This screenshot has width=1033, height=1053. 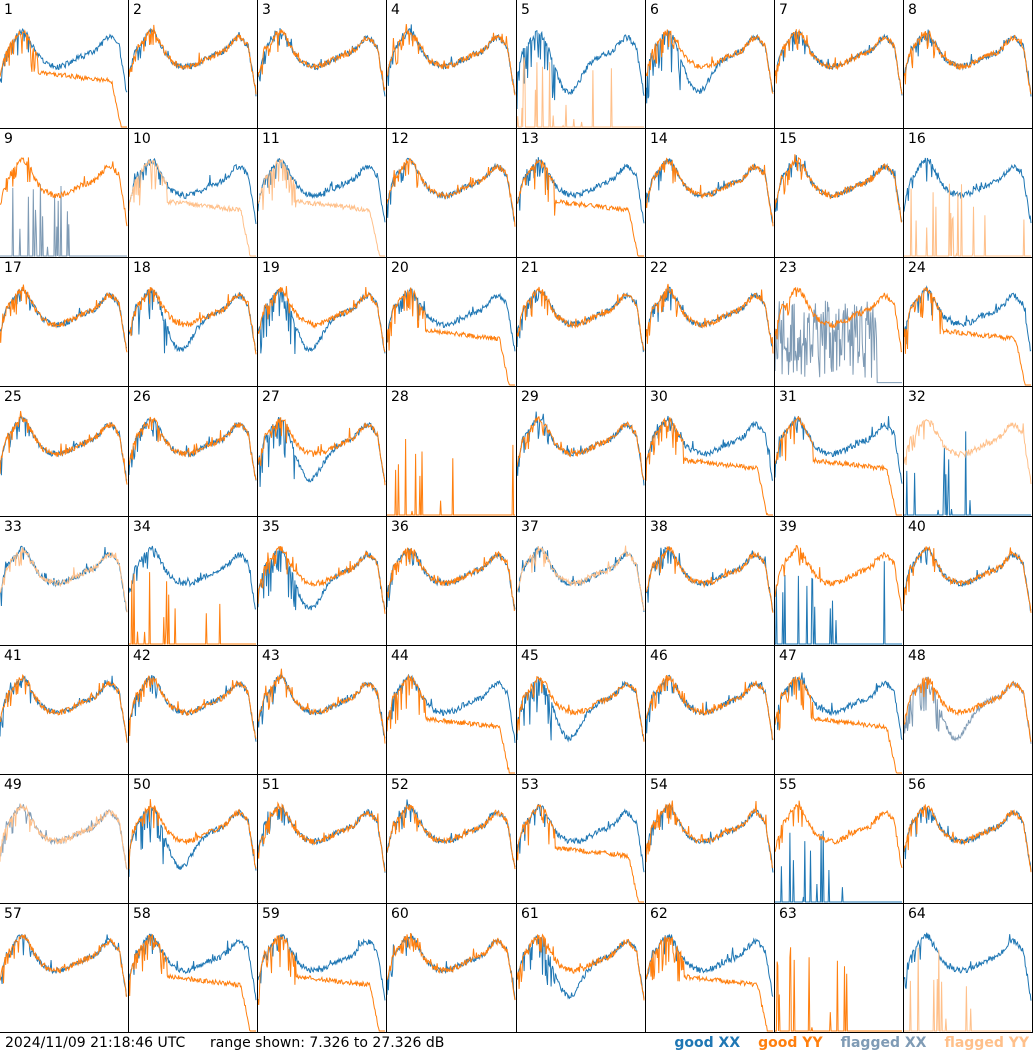 I want to click on panel-label: 33, so click(x=13, y=527).